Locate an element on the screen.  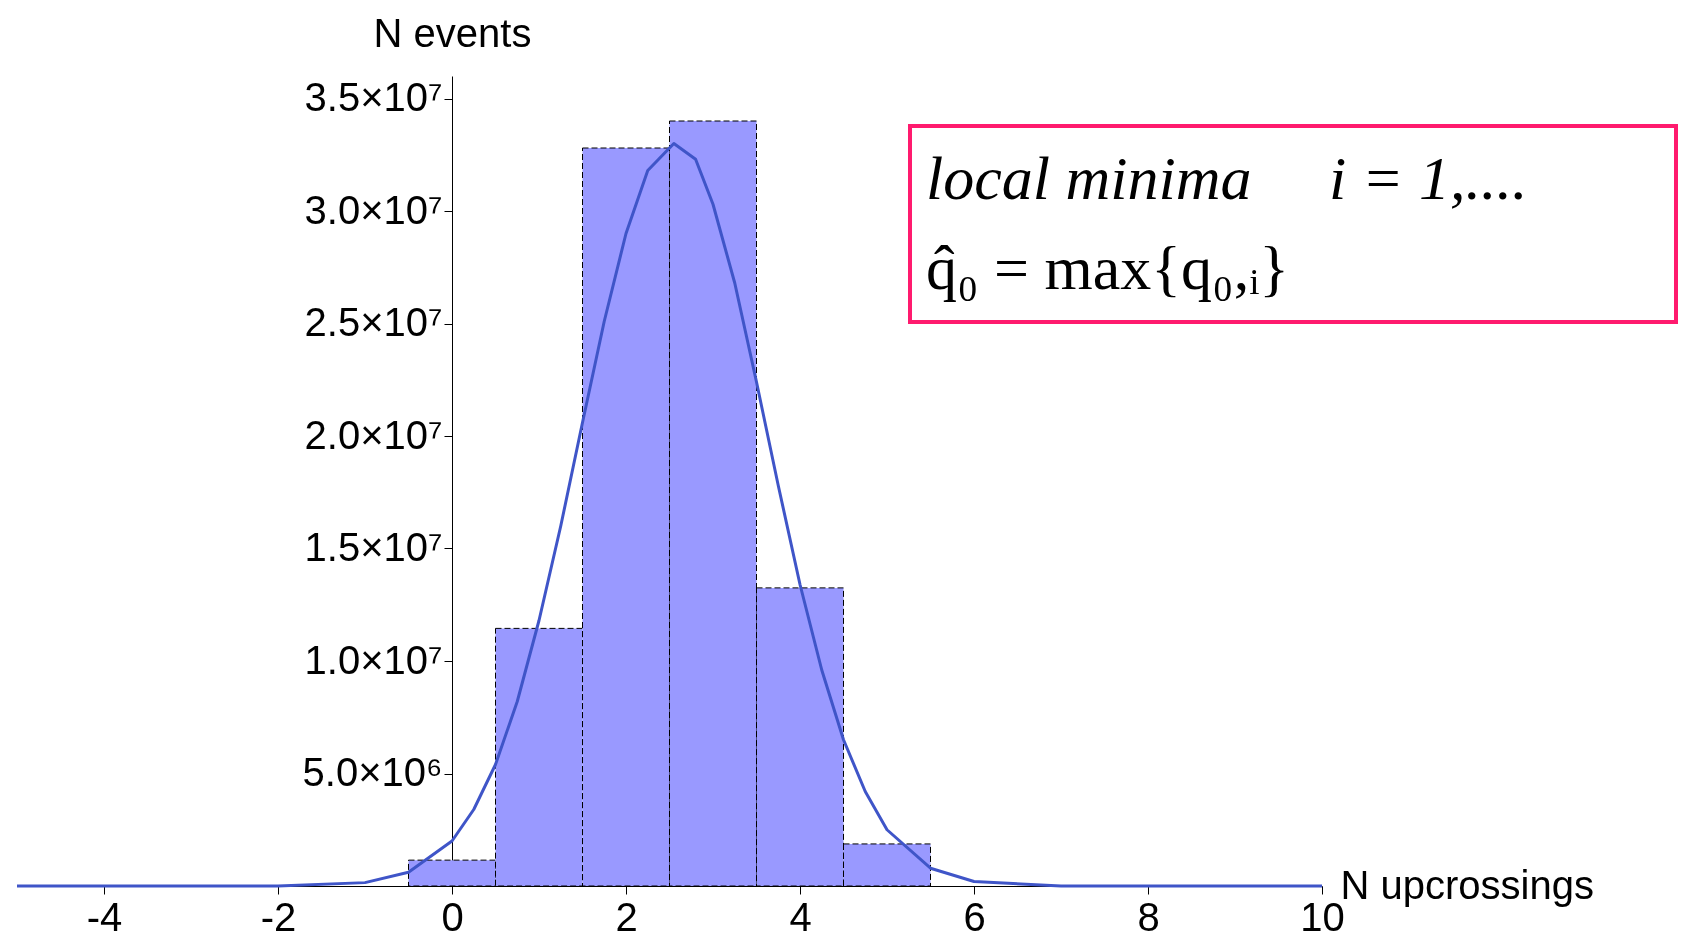
y-tick-label: 1.0×10⁷ is located at coordinates (373, 659).